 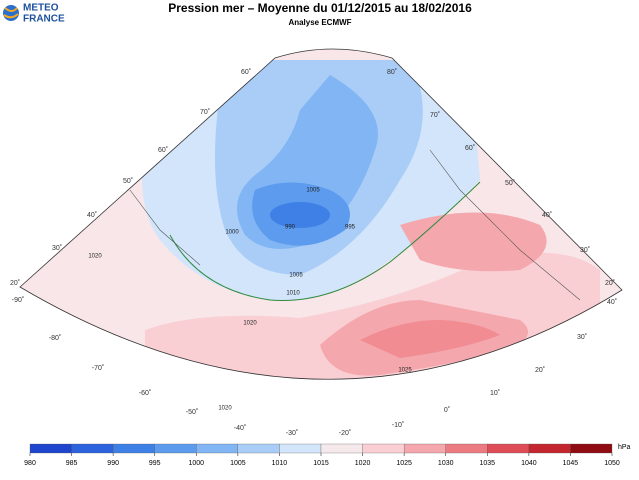 What do you see at coordinates (155, 463) in the screenshot?
I see `colorbar-label: 995` at bounding box center [155, 463].